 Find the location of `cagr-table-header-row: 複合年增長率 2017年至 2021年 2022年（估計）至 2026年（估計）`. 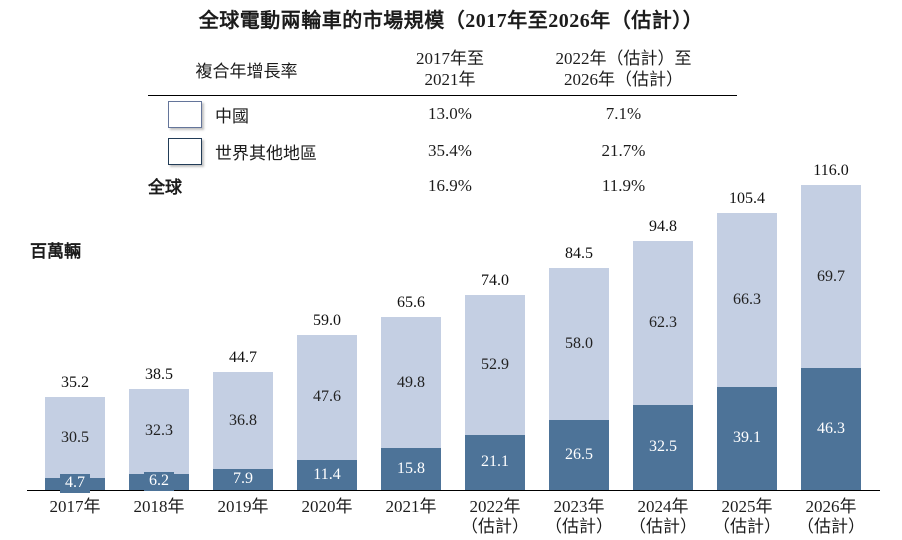

cagr-table-header-row: 複合年增長率 2017年至 2021年 2022年（估計）至 2026年（估計） is located at coordinates (442, 72).